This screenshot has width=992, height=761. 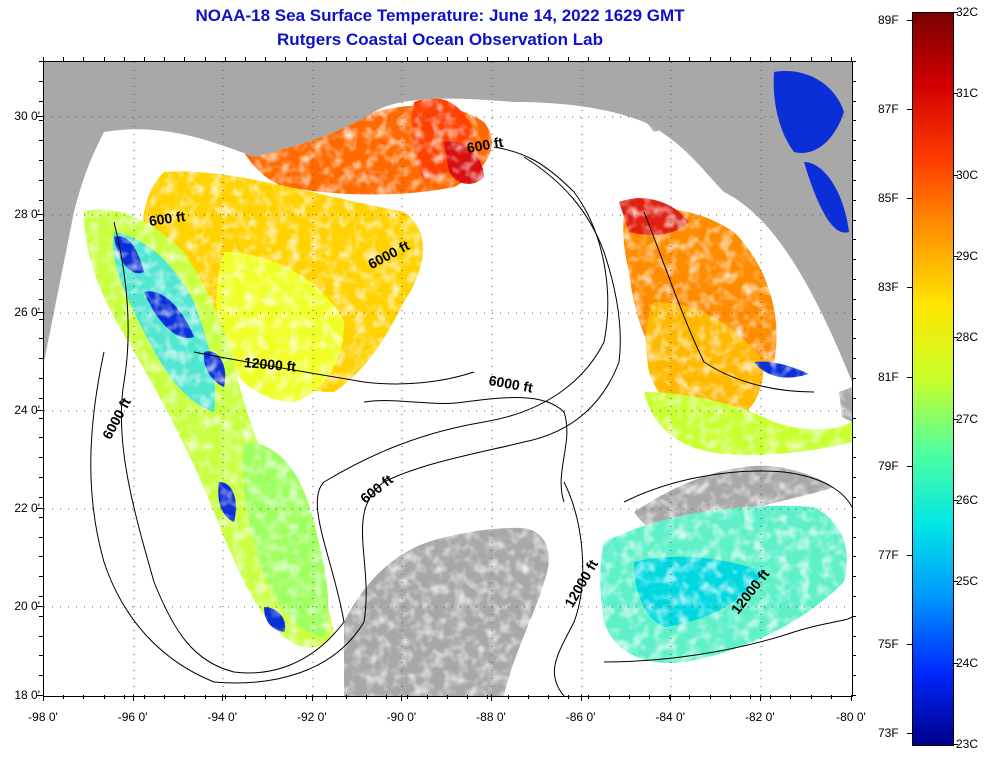 I want to click on longitude-label: -94 0', so click(x=222, y=717).